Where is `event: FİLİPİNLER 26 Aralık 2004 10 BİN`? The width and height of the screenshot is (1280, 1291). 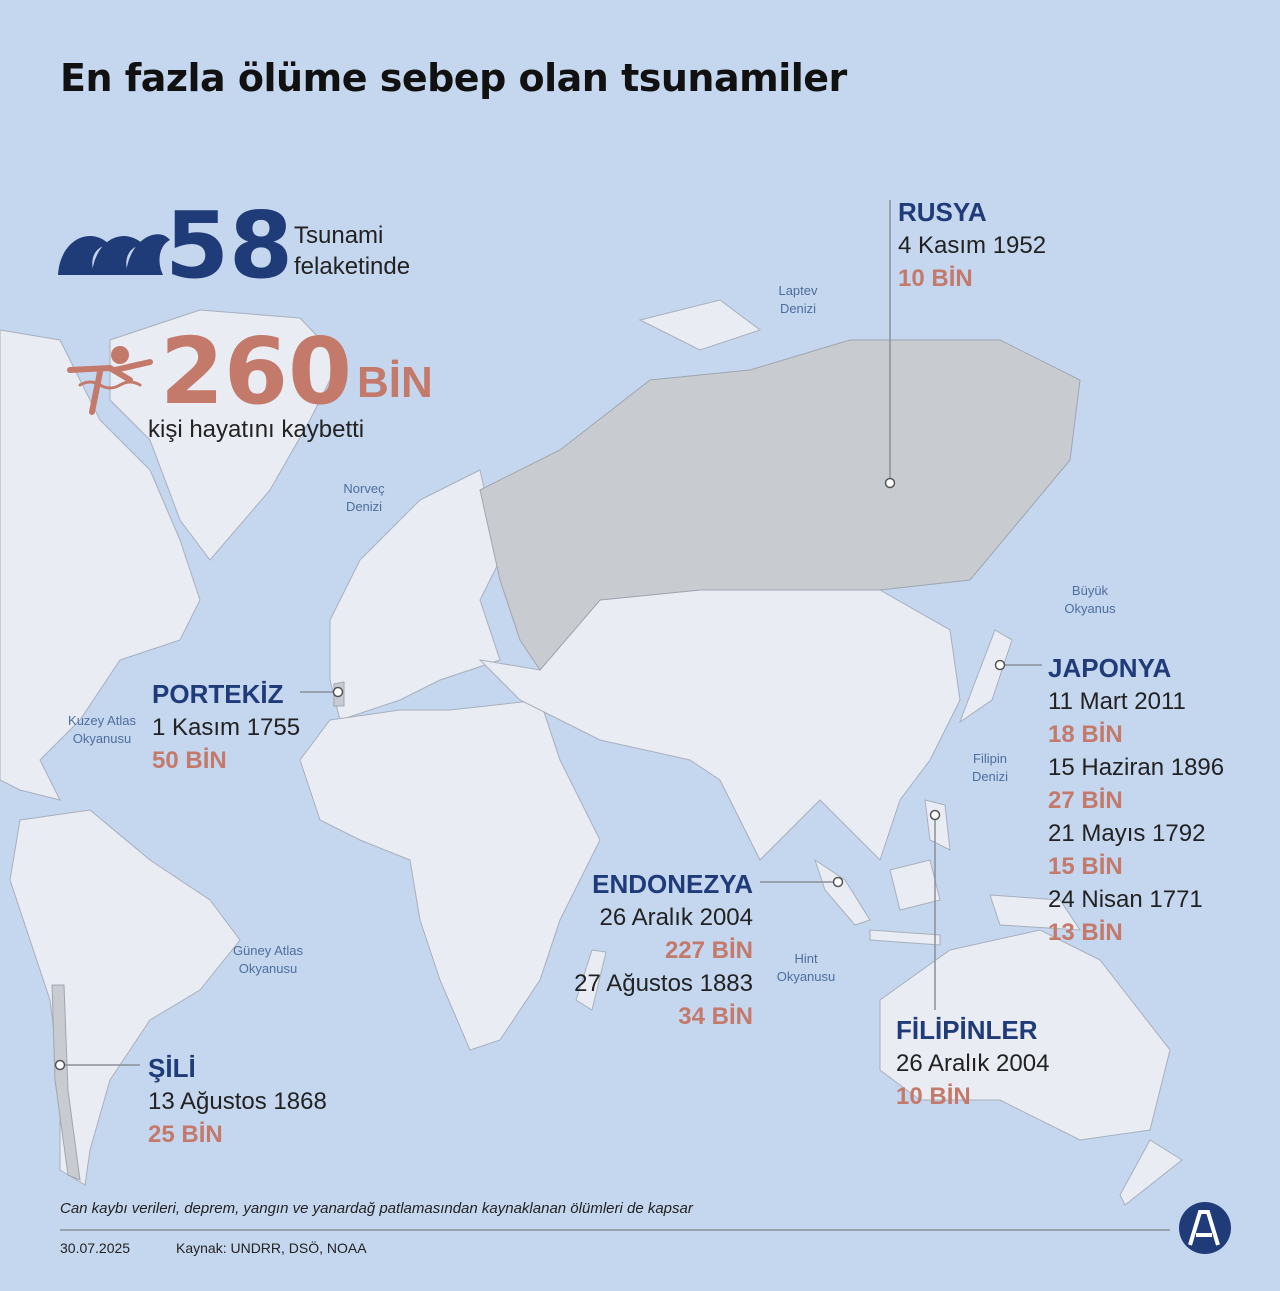
event: FİLİPİNLER 26 Aralık 2004 10 BİN is located at coordinates (972, 1063).